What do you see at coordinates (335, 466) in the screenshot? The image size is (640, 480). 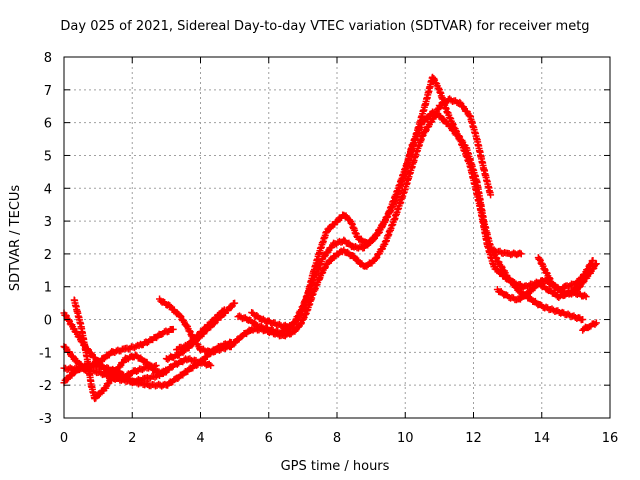 I see `x-axis-title: GPS time / hours` at bounding box center [335, 466].